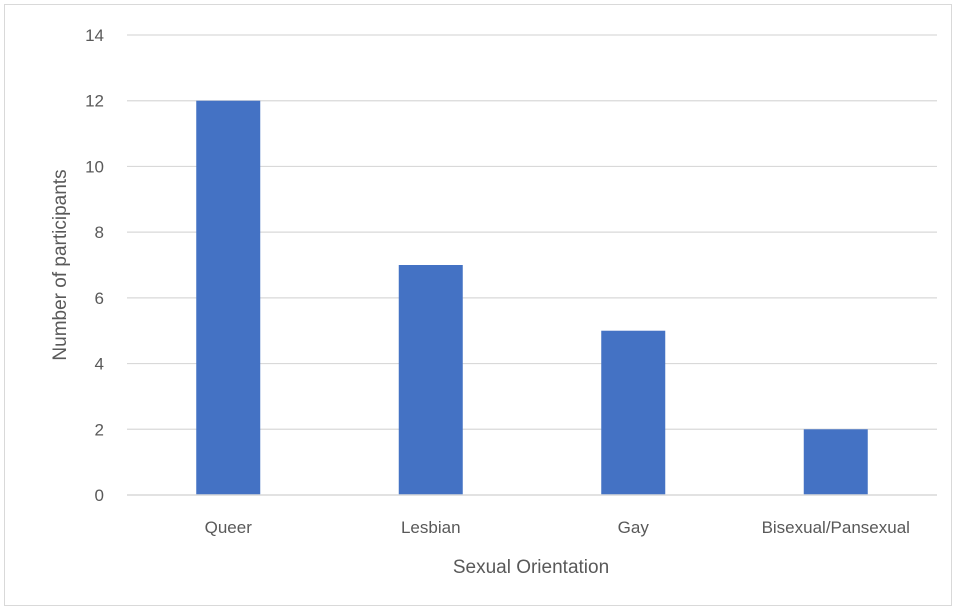 The width and height of the screenshot is (957, 610). Describe the element at coordinates (557, 527) in the screenshot. I see `x-tick-labels: Queer Lesbian Gay Bisexual/Pansexual` at that location.